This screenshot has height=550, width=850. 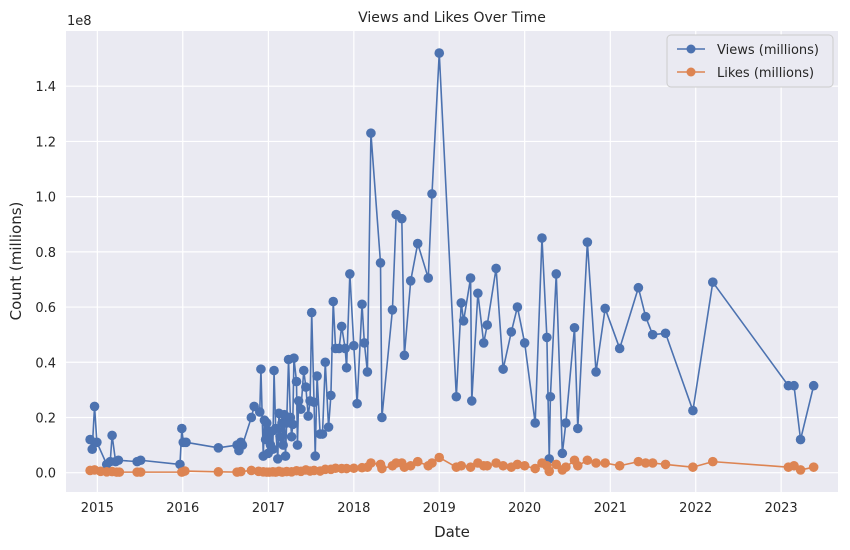 What do you see at coordinates (439, 508) in the screenshot?
I see `x-tick-label: 2019` at bounding box center [439, 508].